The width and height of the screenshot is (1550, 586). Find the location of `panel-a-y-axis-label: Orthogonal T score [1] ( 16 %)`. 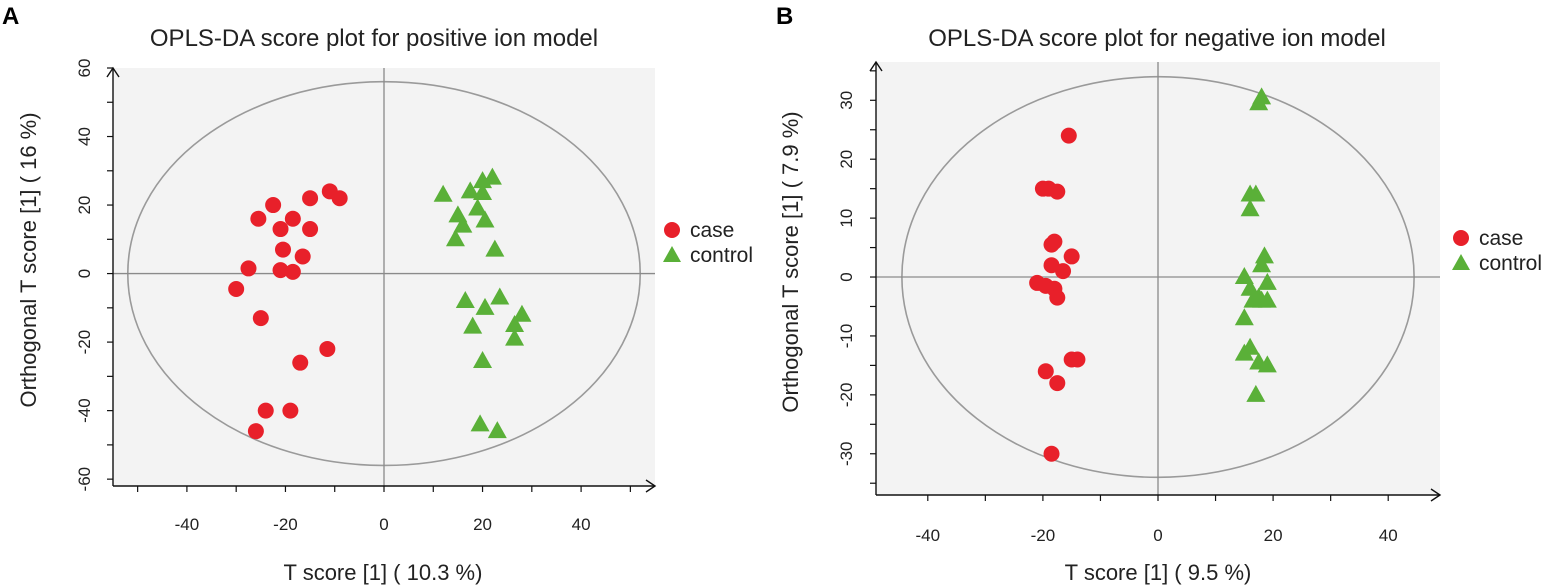

panel-a-y-axis-label: Orthogonal T score [1] ( 16 %) is located at coordinates (28, 259).